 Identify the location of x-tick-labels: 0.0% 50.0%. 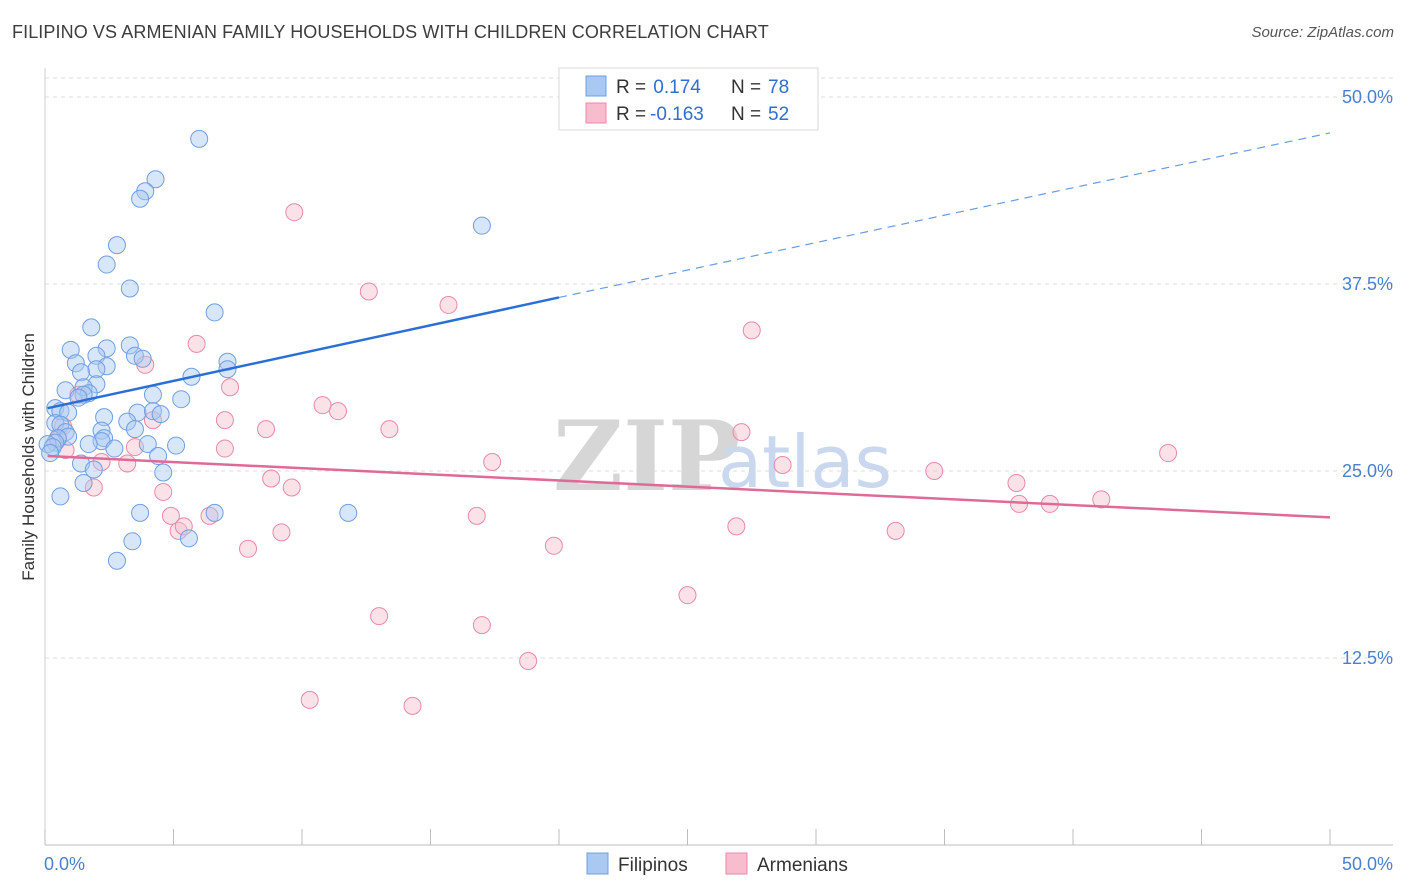
(718, 864).